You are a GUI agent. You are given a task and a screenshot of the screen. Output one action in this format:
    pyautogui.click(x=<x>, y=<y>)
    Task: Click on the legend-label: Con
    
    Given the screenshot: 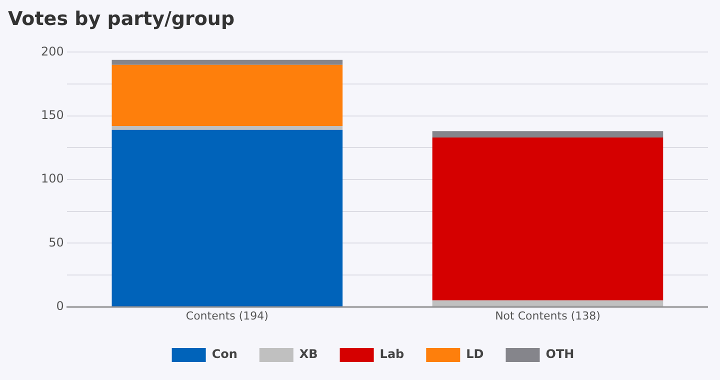 What is the action you would take?
    pyautogui.click(x=225, y=354)
    